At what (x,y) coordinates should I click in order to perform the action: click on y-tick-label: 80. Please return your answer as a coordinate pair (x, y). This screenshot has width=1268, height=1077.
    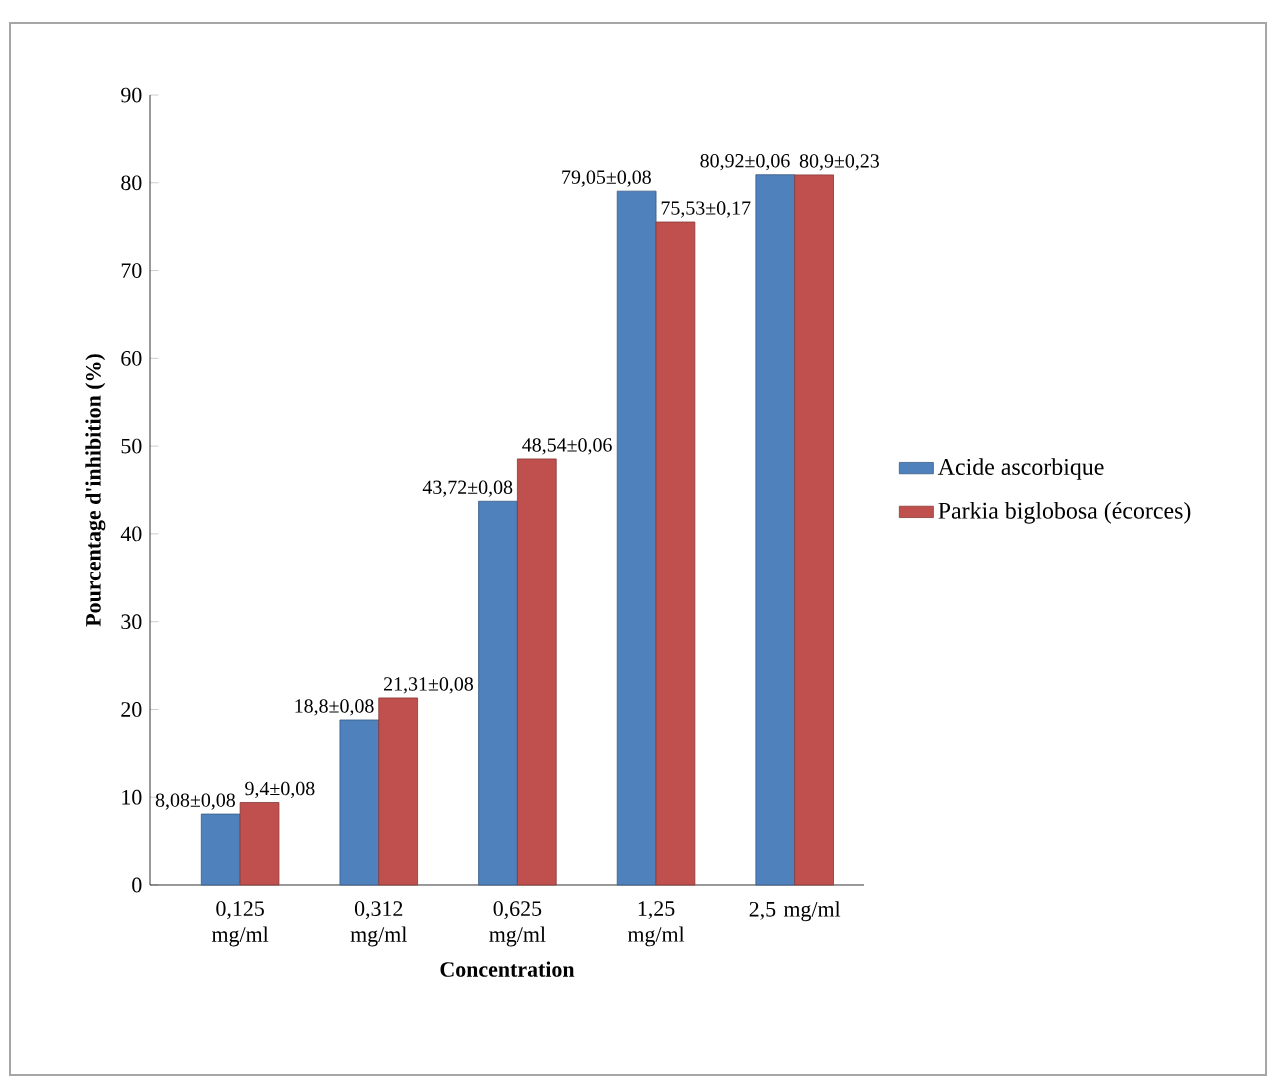
    Looking at the image, I should click on (131, 183).